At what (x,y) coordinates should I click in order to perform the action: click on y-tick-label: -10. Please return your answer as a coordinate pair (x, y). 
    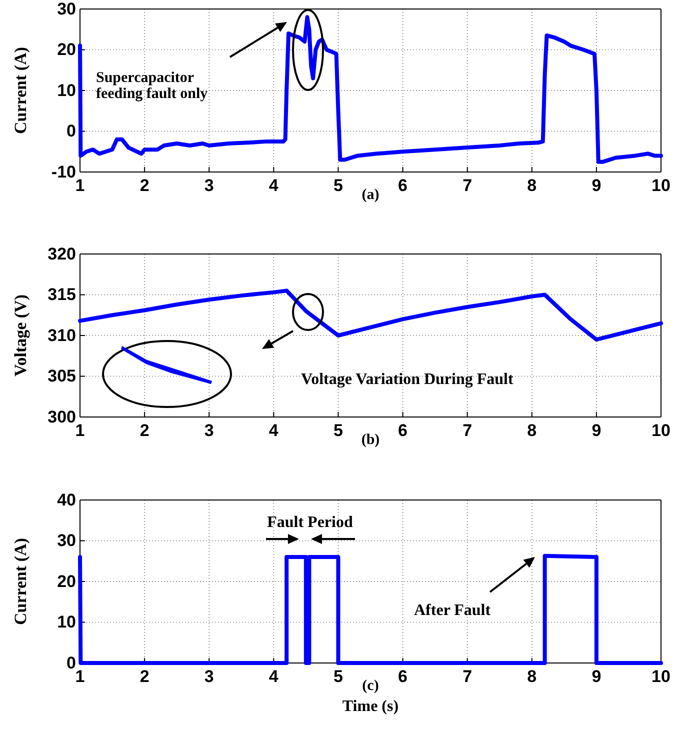
    Looking at the image, I should click on (63, 172).